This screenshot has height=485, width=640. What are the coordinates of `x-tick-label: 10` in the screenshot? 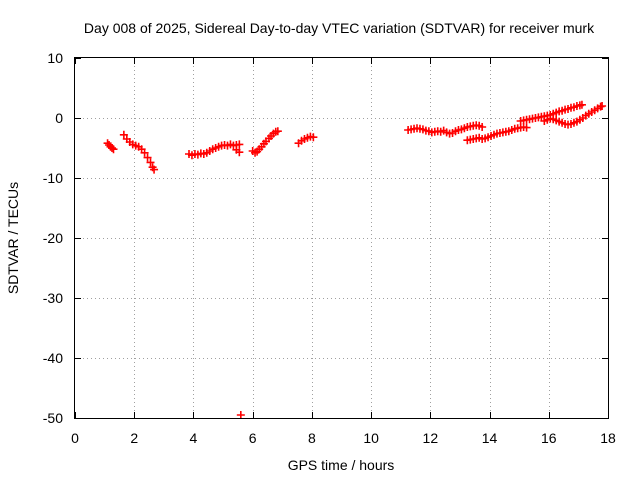 It's located at (371, 438).